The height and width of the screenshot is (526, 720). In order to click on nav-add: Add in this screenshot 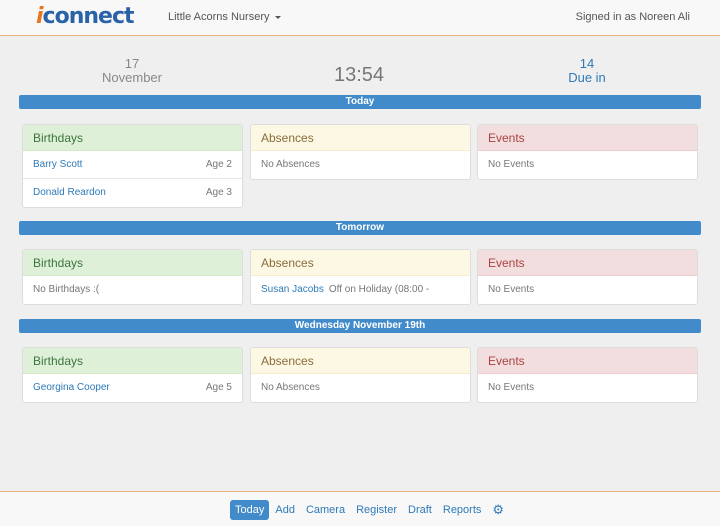, I will do `click(285, 510)`.